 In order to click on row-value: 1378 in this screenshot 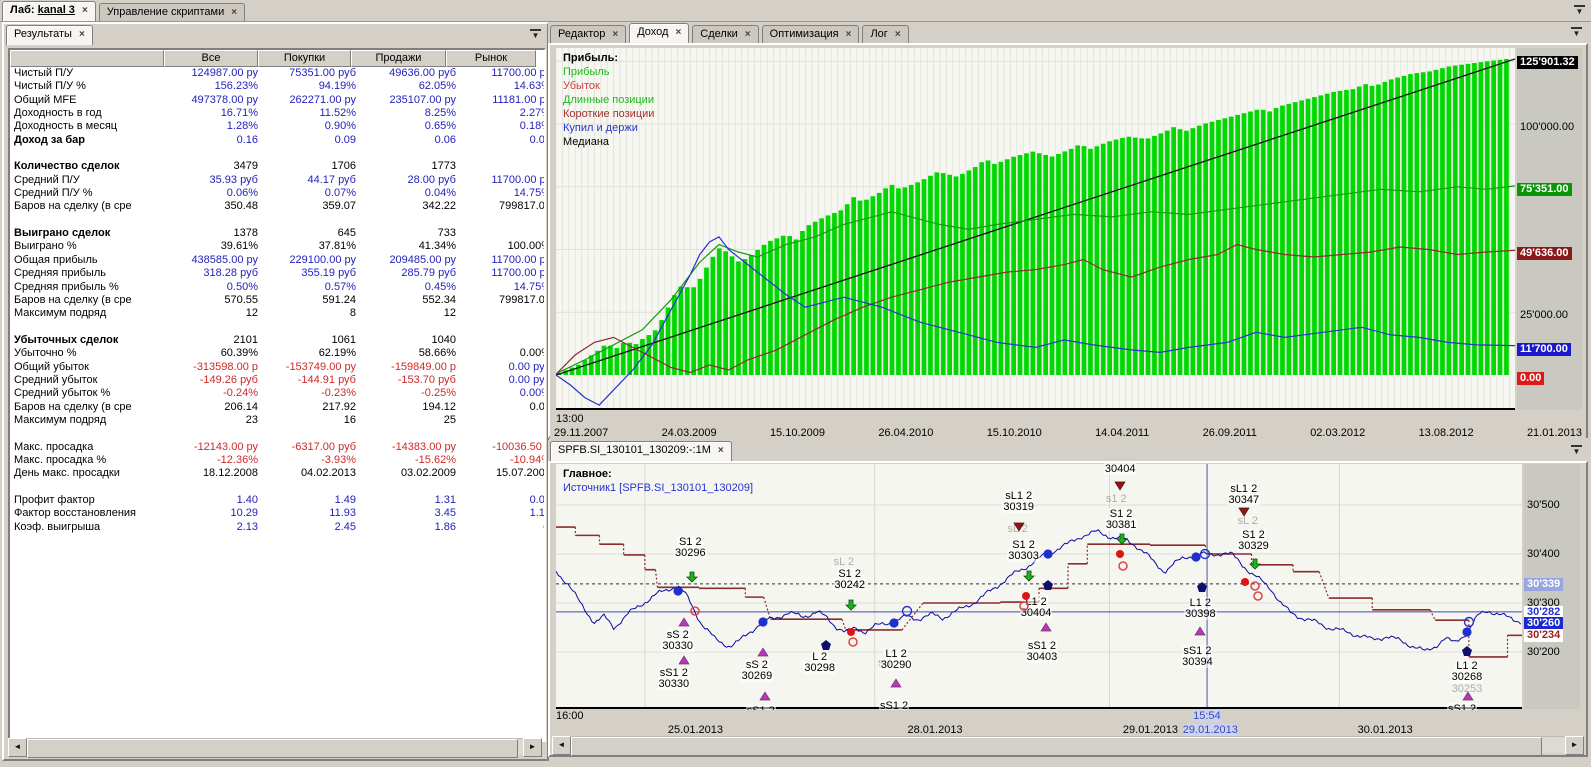, I will do `click(245, 233)`.